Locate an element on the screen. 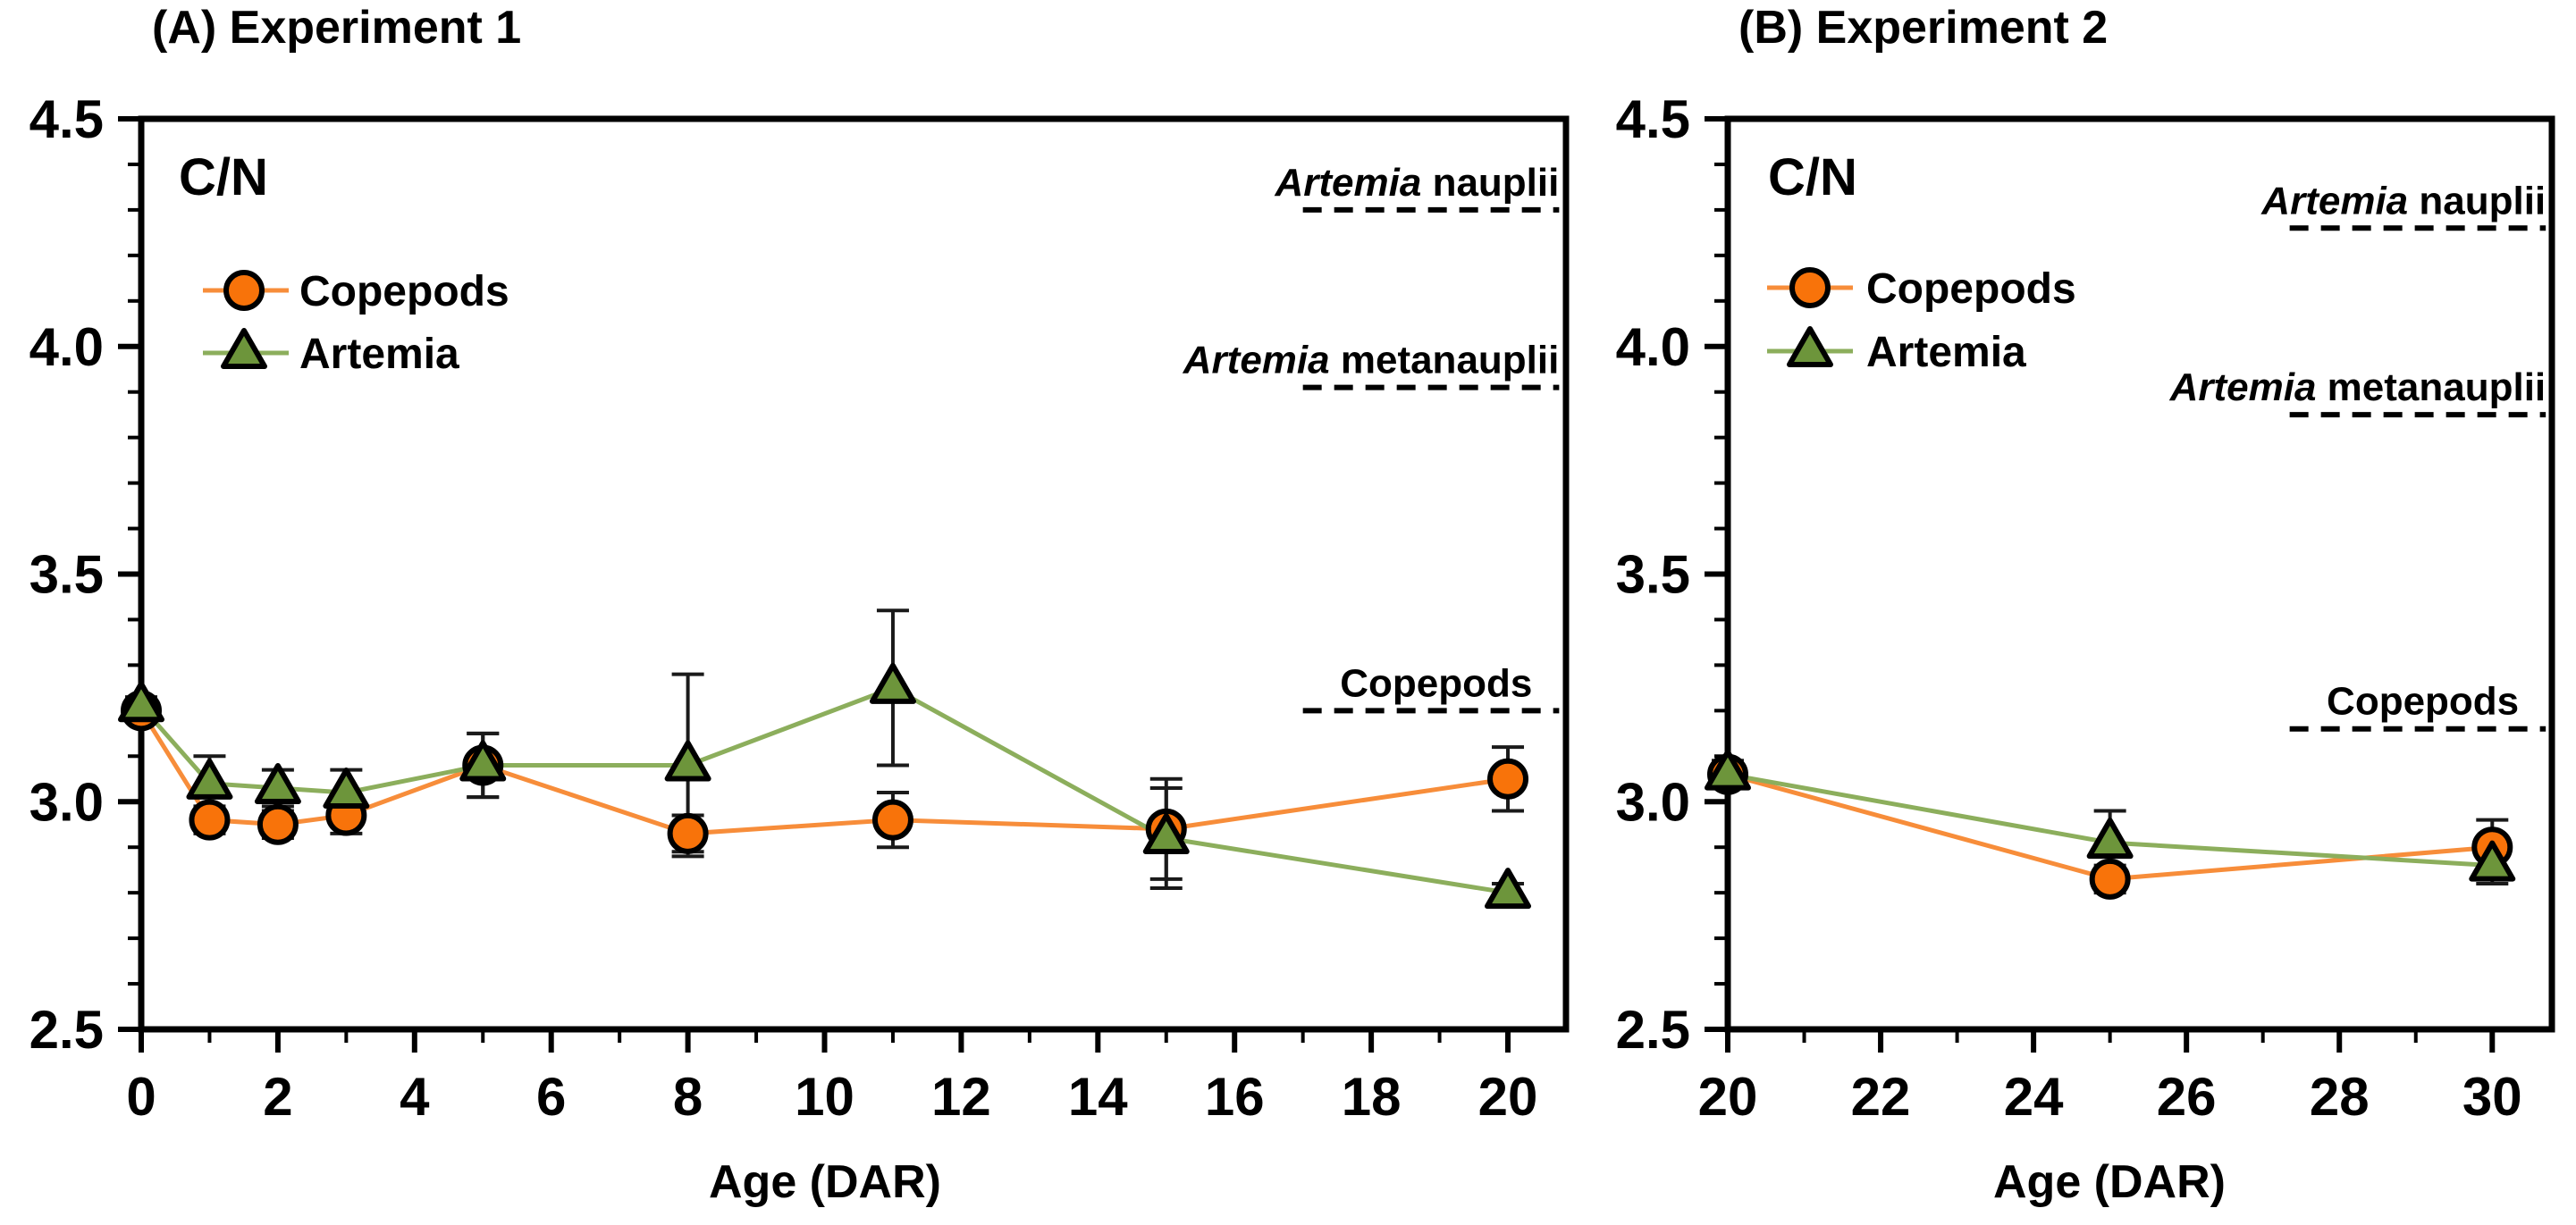 The width and height of the screenshot is (2576, 1225). x-tick-label: 16 is located at coordinates (1235, 1097).